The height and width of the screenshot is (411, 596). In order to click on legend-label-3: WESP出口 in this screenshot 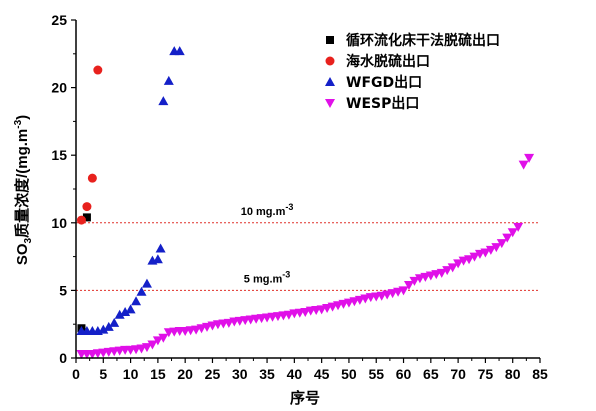, I will do `click(382, 103)`.